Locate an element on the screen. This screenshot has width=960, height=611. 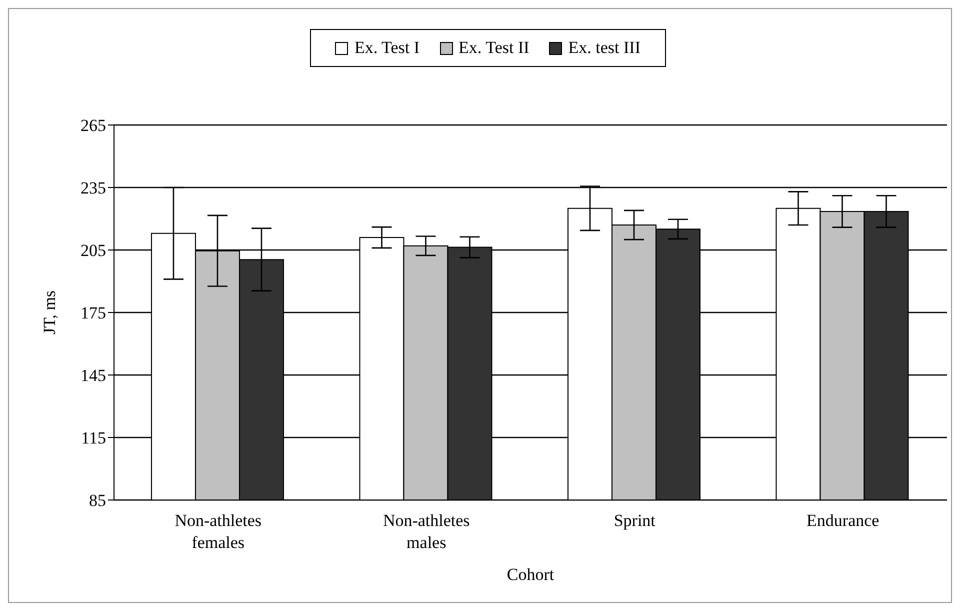
x-tick-label: Non-athletes females is located at coordinates (218, 531).